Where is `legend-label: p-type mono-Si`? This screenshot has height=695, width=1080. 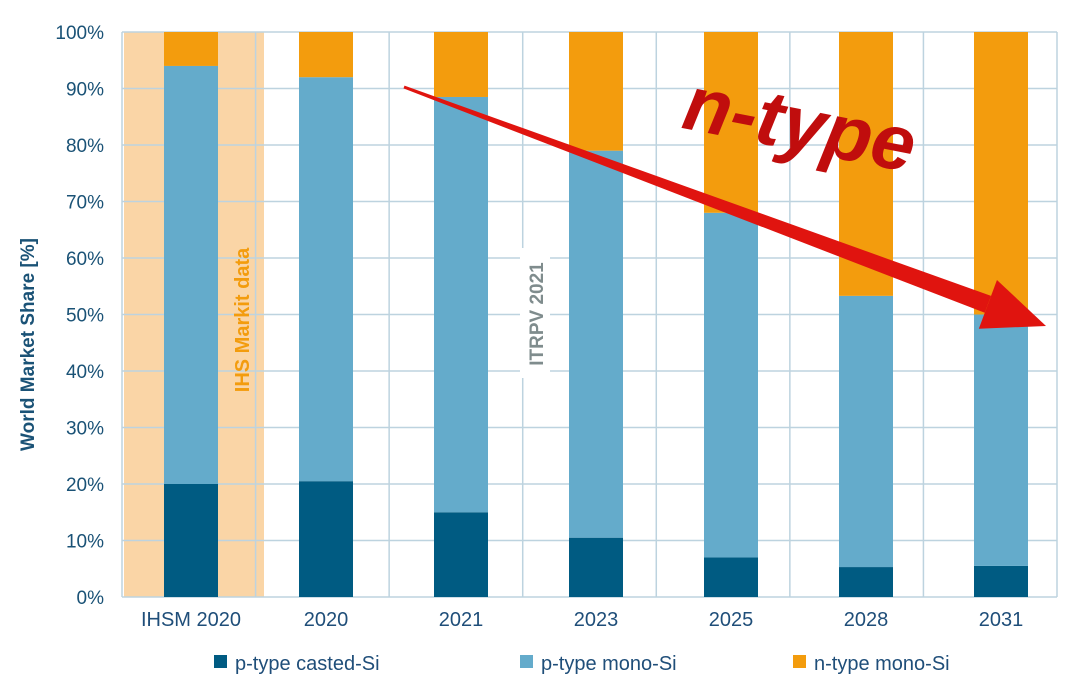 legend-label: p-type mono-Si is located at coordinates (609, 664).